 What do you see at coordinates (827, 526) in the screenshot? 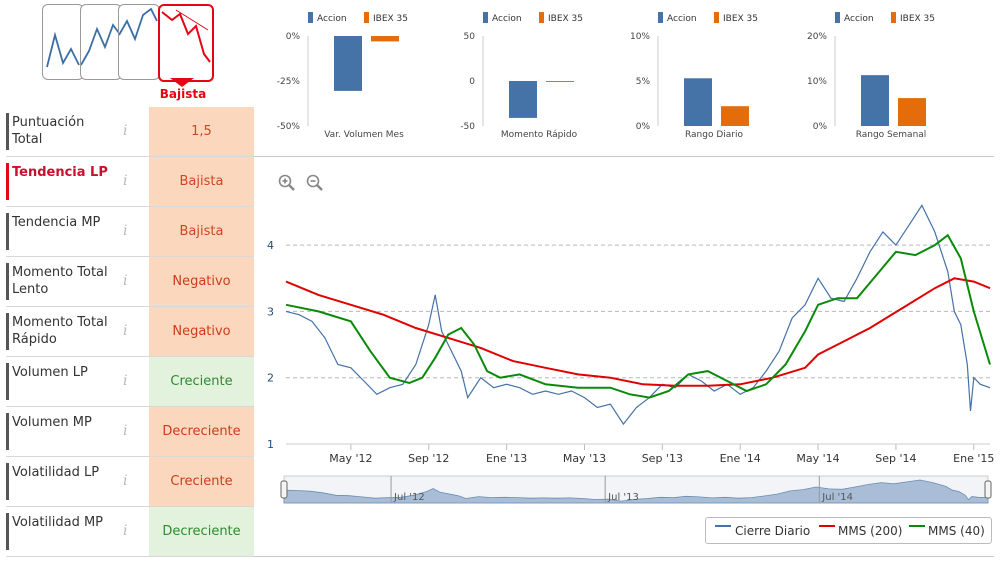
I see `legend-swatch-mms200` at bounding box center [827, 526].